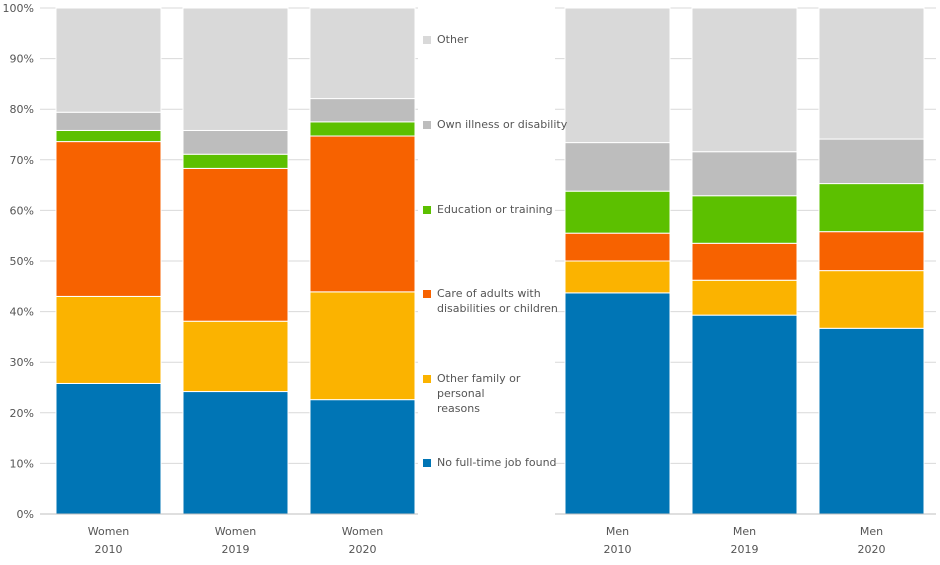  What do you see at coordinates (22, 312) in the screenshot?
I see `y-tick-label: 40%` at bounding box center [22, 312].